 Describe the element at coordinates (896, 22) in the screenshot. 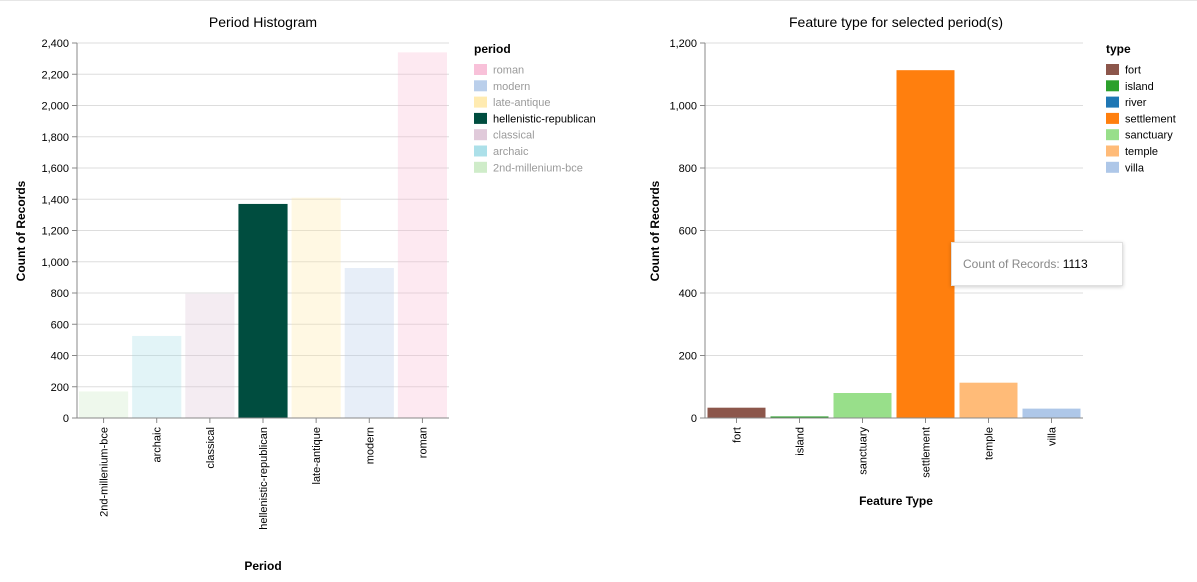

I see `chart-title: Feature type for selected period(s)` at that location.